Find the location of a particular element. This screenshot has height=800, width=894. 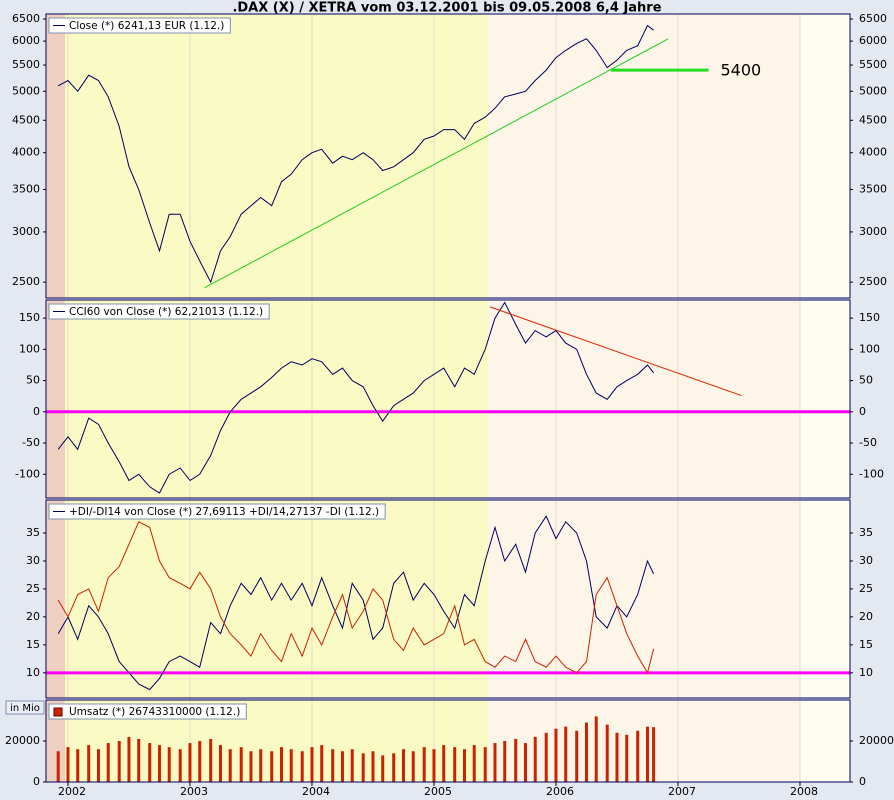

legend-text: CCI60 von Close (*) 62,21013 (1.12.) is located at coordinates (166, 312).